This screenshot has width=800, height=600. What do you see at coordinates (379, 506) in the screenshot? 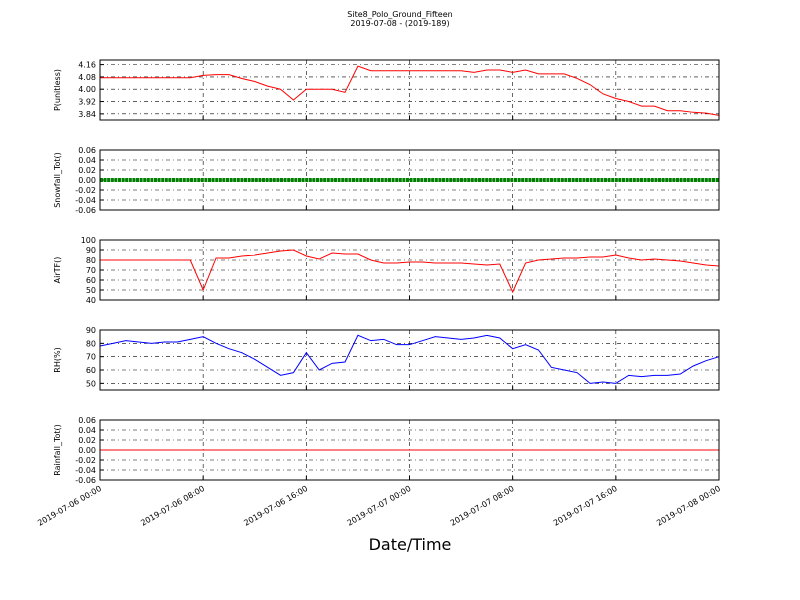
I see `x-tick-label: 2019-07-07 00:00` at bounding box center [379, 506].